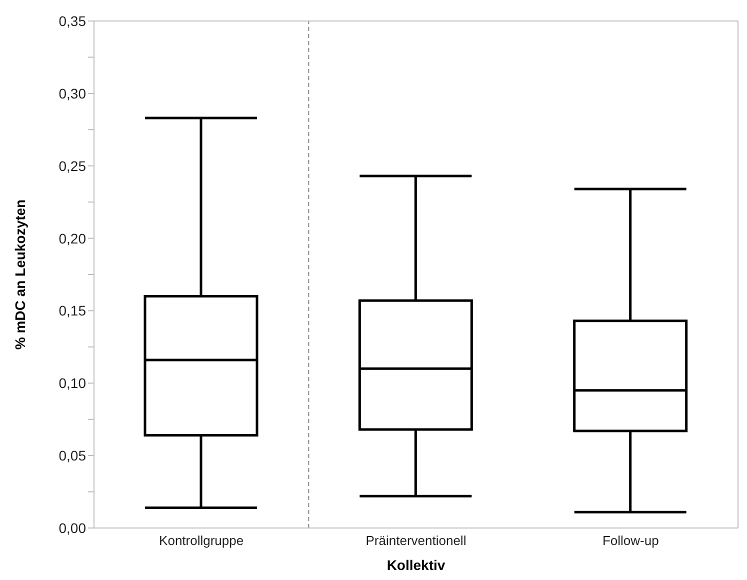 The image size is (747, 580). What do you see at coordinates (201, 540) in the screenshot?
I see `x-tick-label: Kontrollgruppe` at bounding box center [201, 540].